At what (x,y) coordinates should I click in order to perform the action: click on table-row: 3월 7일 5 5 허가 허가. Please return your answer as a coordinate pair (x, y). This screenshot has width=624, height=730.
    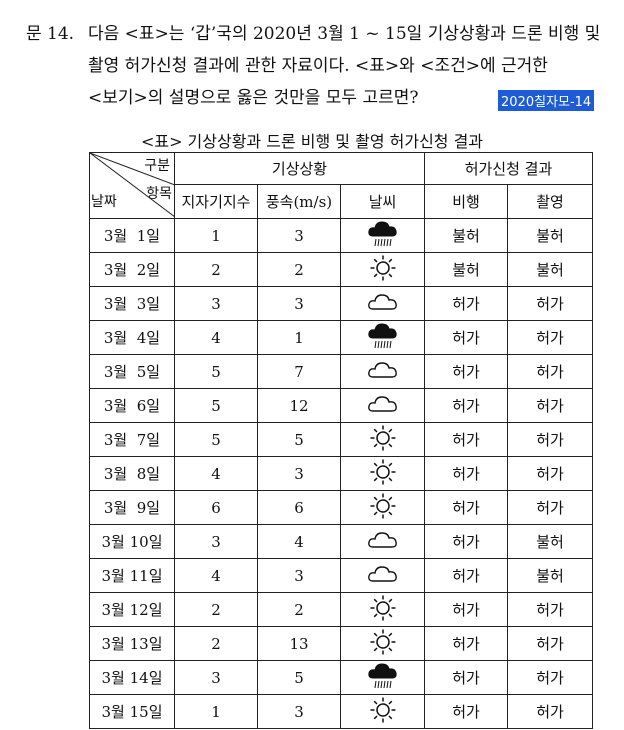
    Looking at the image, I should click on (341, 439).